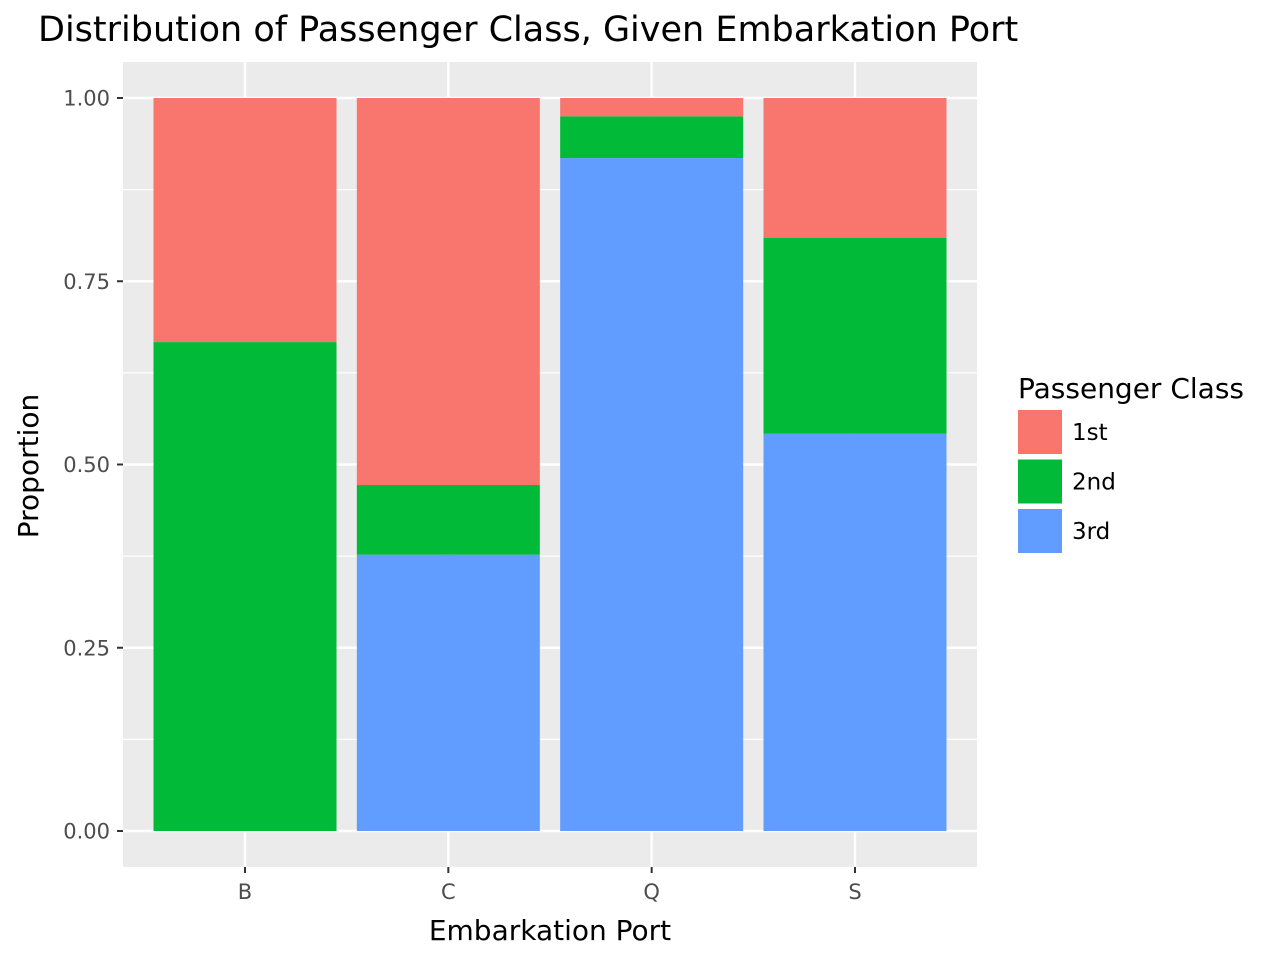 This screenshot has width=1280, height=960. I want to click on y-tick-label: 1.00, so click(86, 99).